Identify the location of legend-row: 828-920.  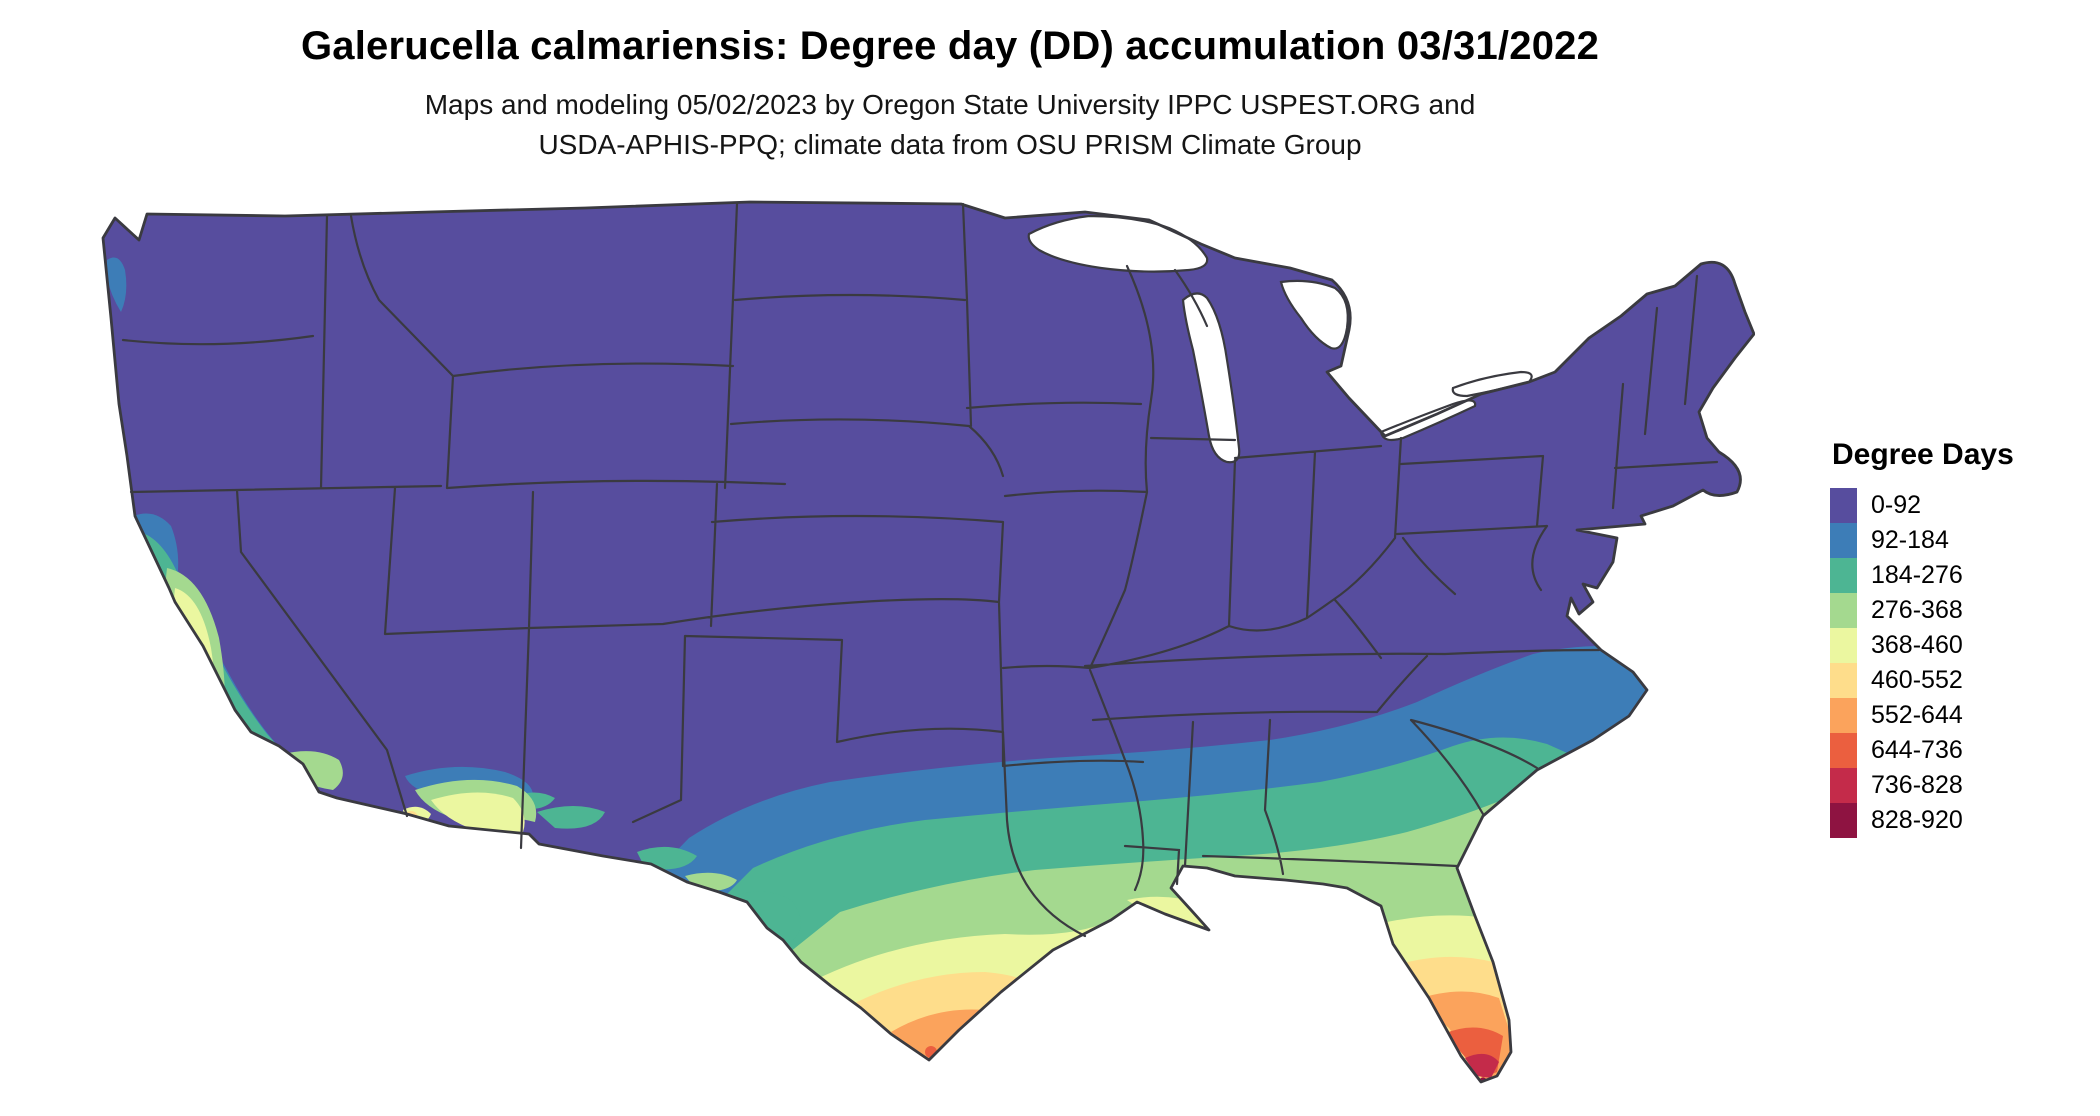
(1922, 820).